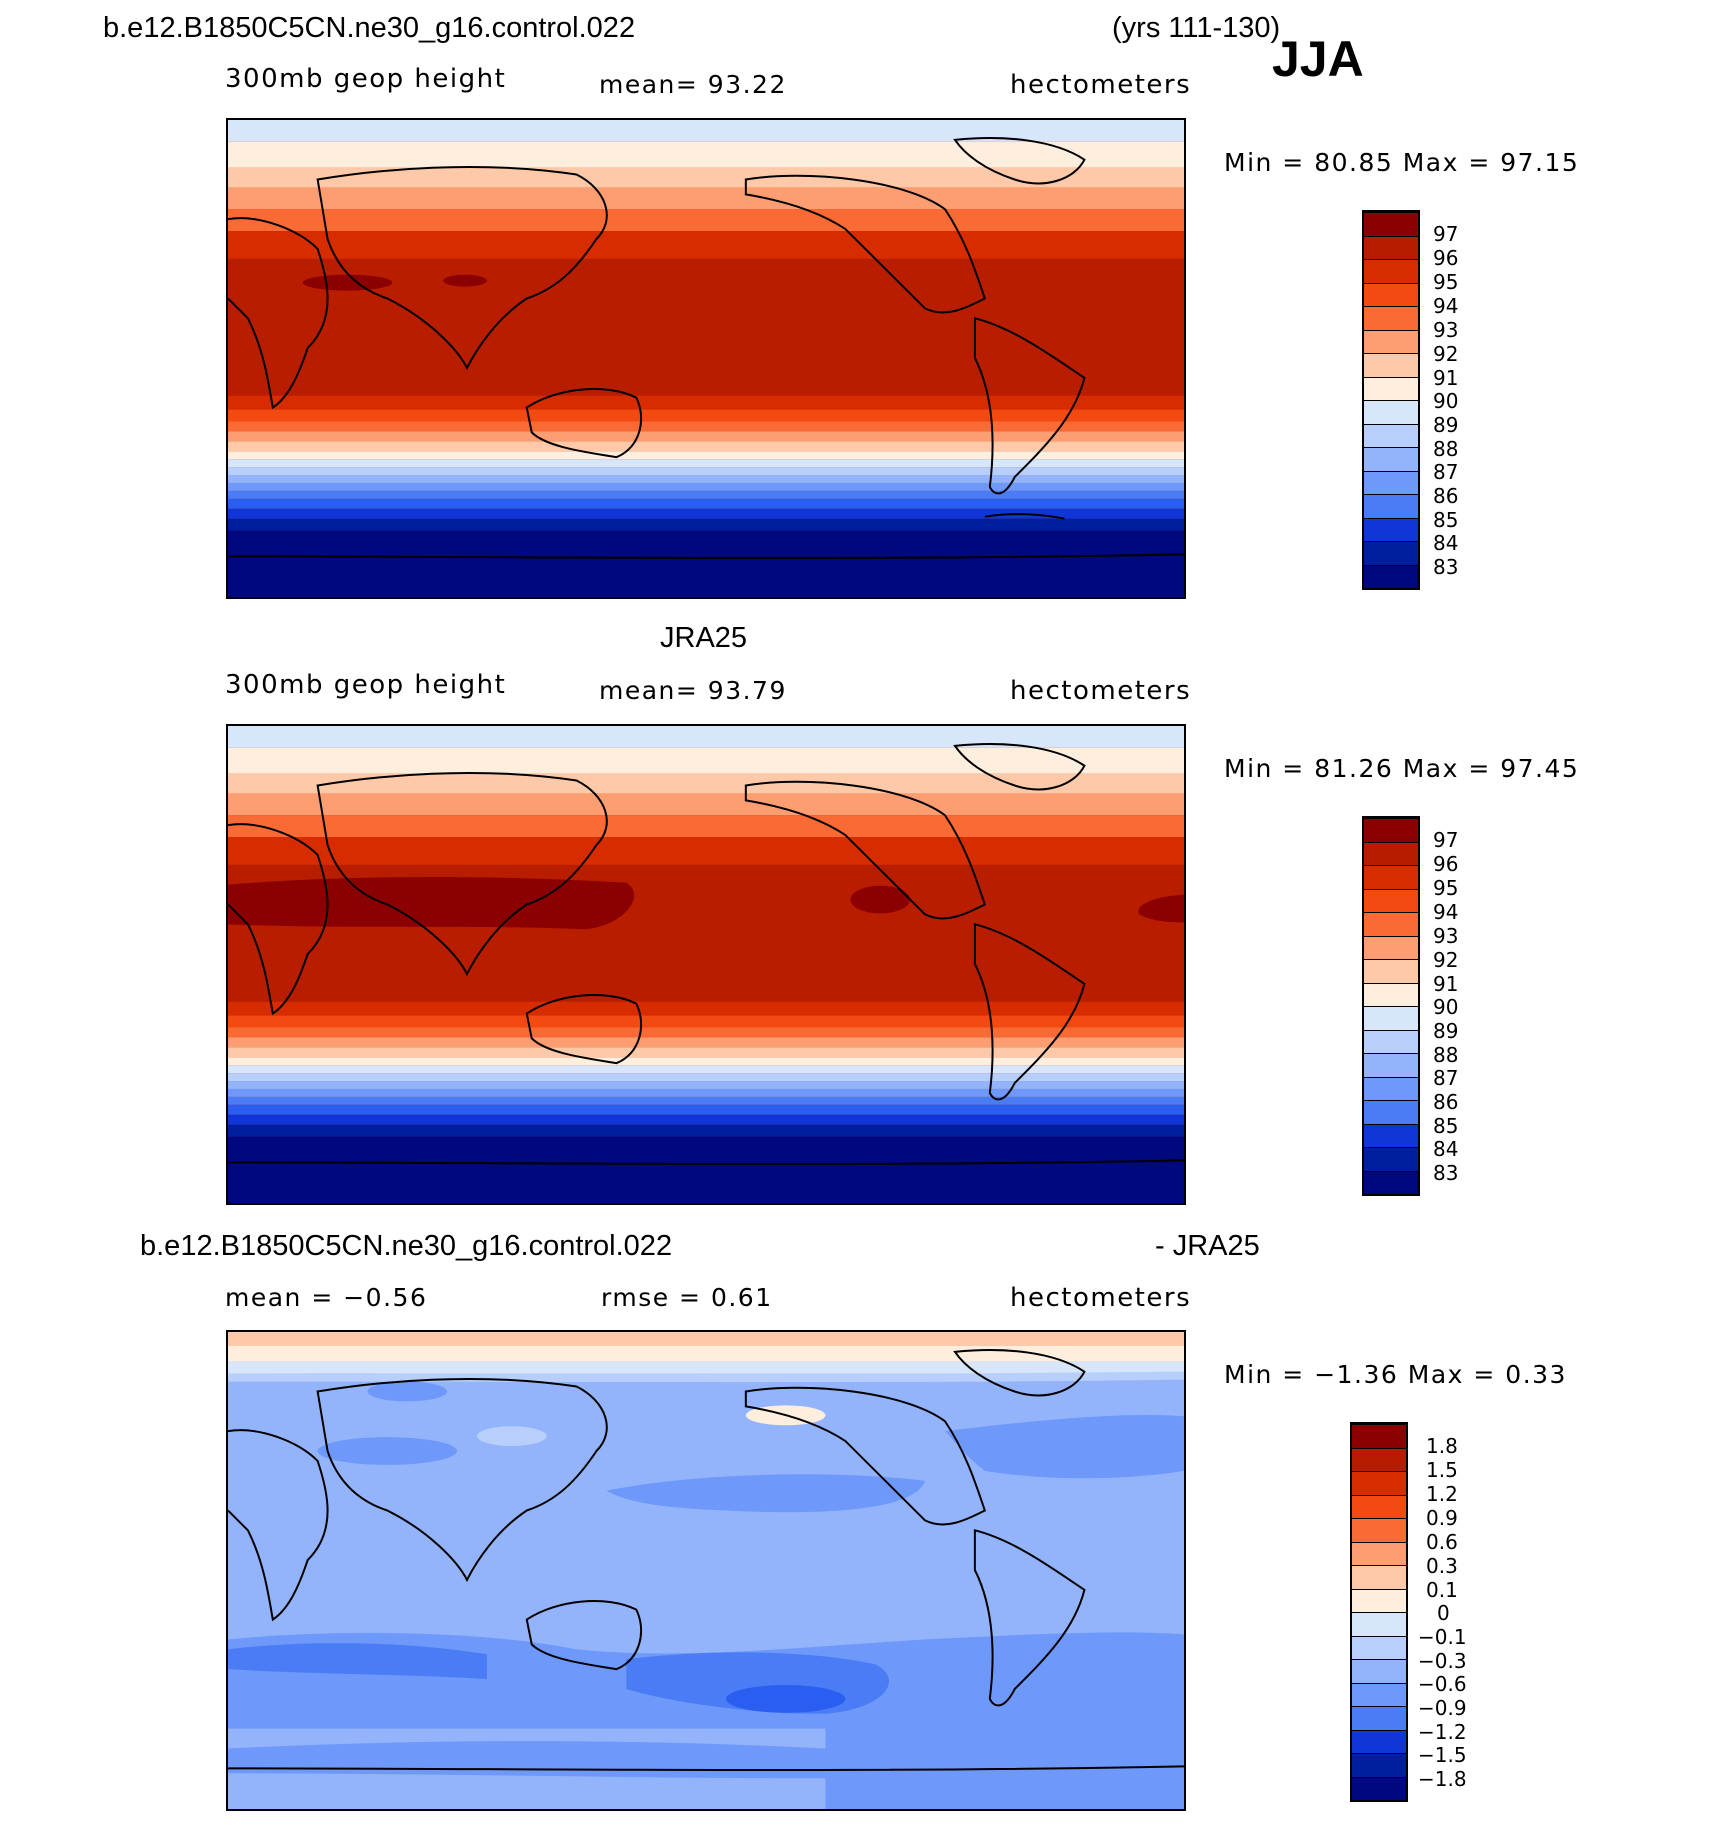 The image size is (1710, 1825). What do you see at coordinates (1442, 1779) in the screenshot?
I see `cbar3-tick: −1.8` at bounding box center [1442, 1779].